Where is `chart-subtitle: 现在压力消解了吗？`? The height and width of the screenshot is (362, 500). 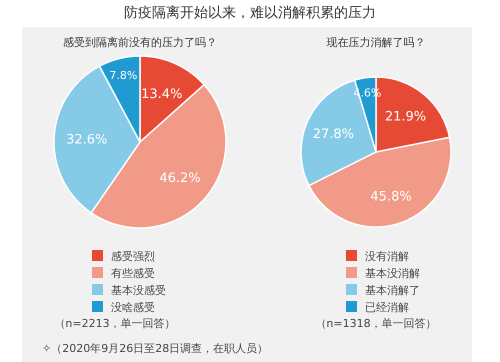 chart-subtitle: 现在压力消解了吗？ is located at coordinates (376, 42).